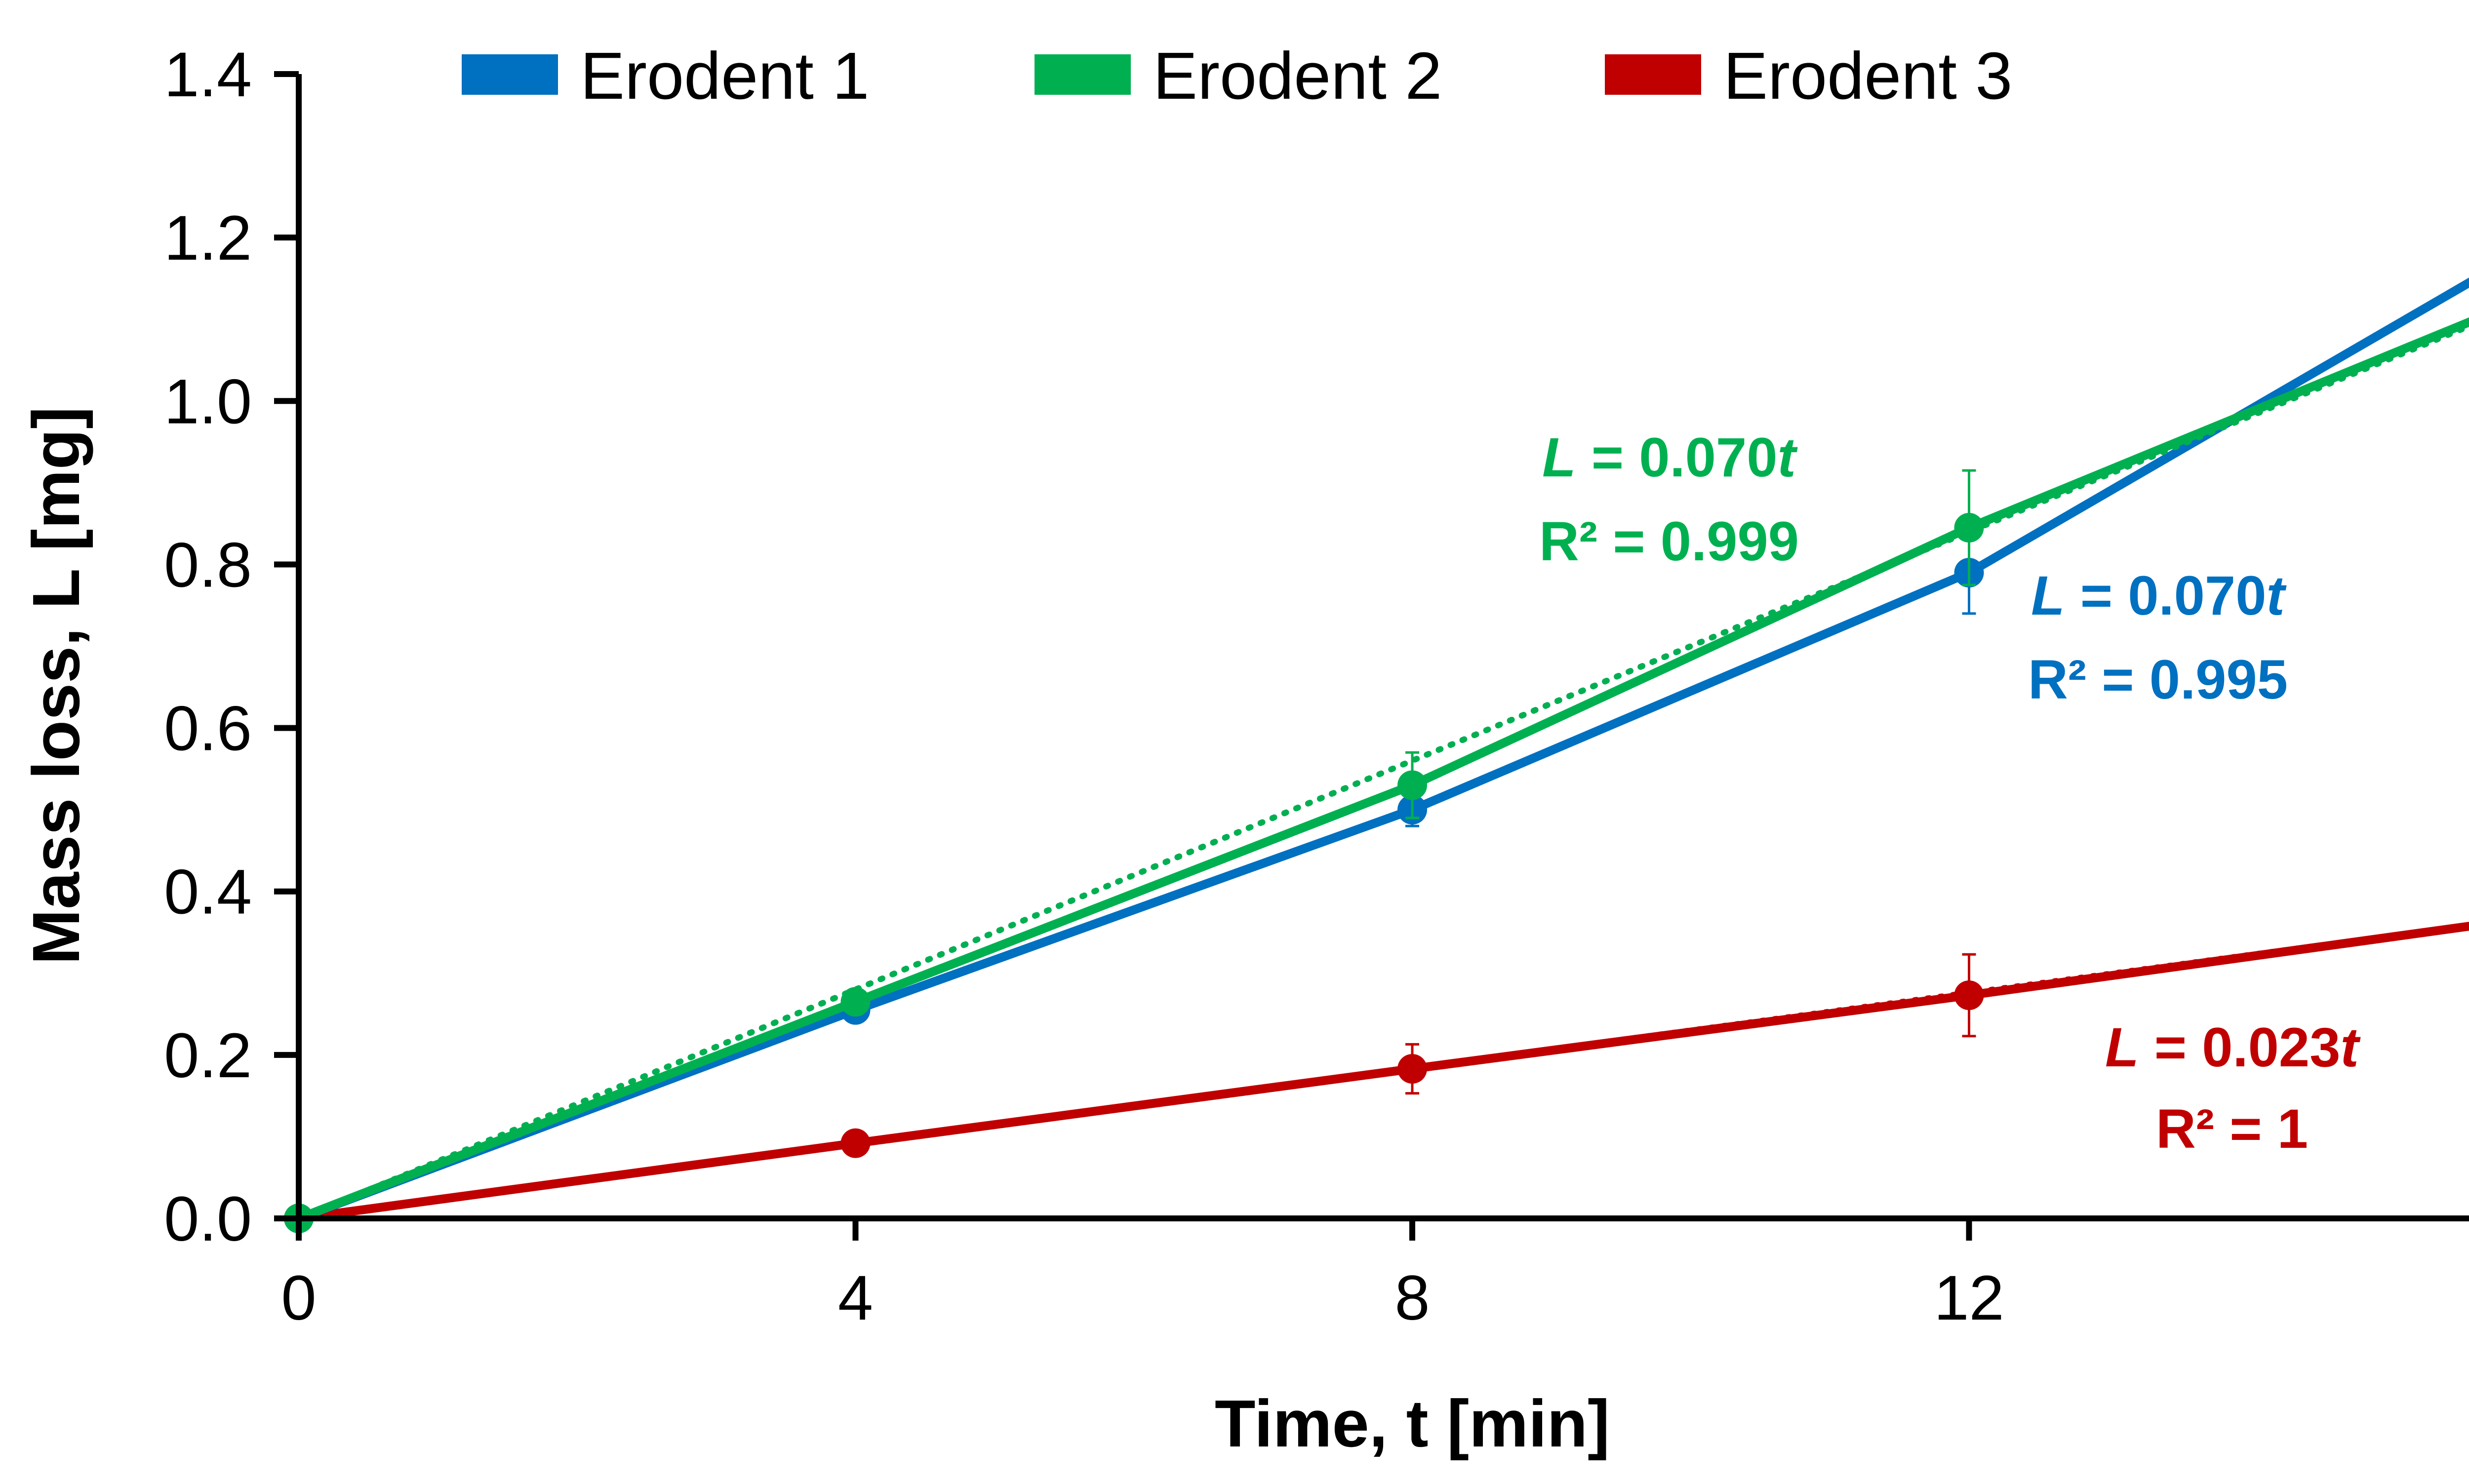 The width and height of the screenshot is (2469, 1484). What do you see at coordinates (1670, 457) in the screenshot?
I see `erodent-2-fit-equation: L = 0.070t` at bounding box center [1670, 457].